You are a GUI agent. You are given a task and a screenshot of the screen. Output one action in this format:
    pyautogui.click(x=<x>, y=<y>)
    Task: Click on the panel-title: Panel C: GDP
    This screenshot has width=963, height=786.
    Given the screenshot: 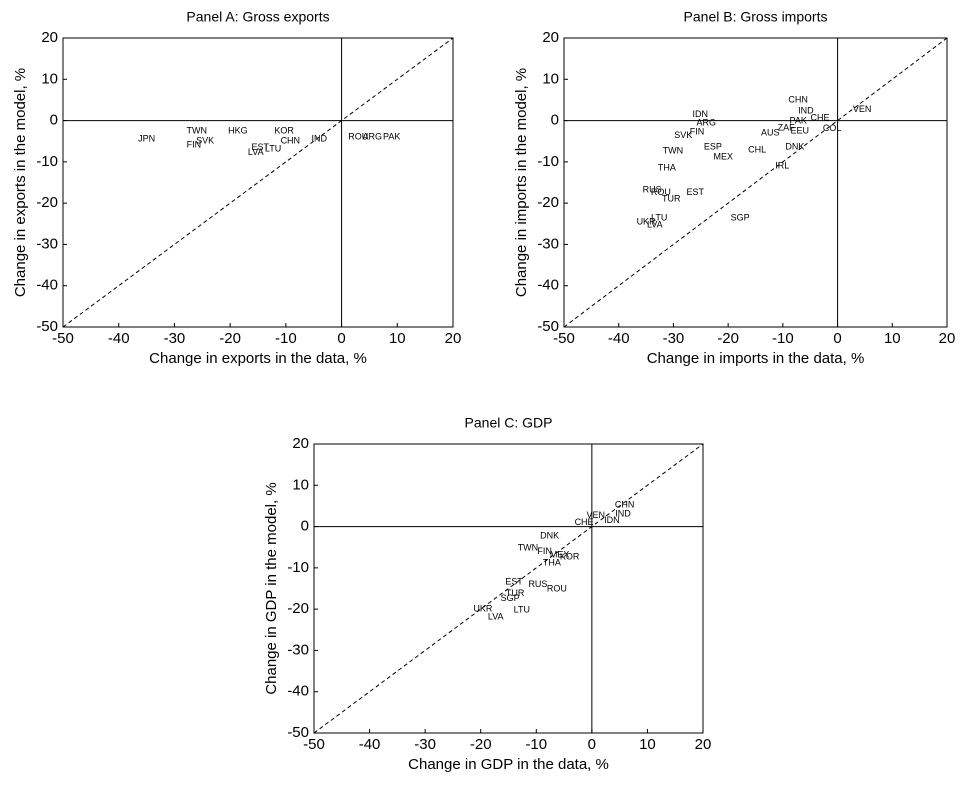 What is the action you would take?
    pyautogui.click(x=509, y=423)
    